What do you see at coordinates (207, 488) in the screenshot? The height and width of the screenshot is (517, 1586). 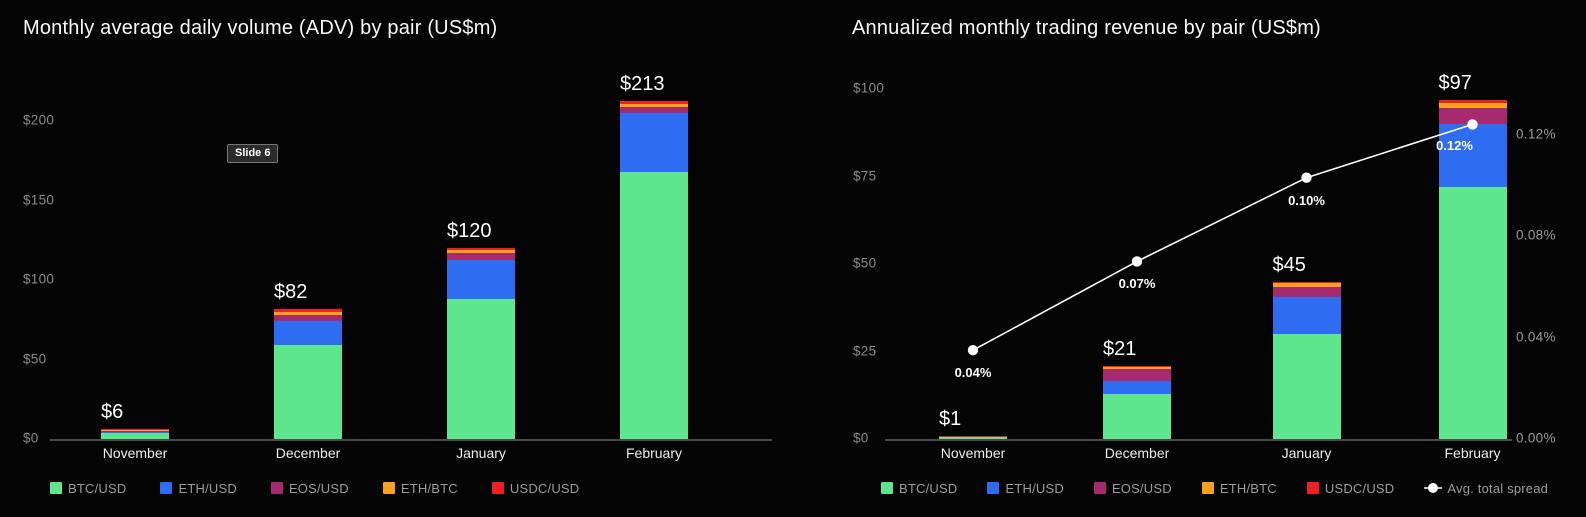 I see `legend-item-label: ETH/USD` at bounding box center [207, 488].